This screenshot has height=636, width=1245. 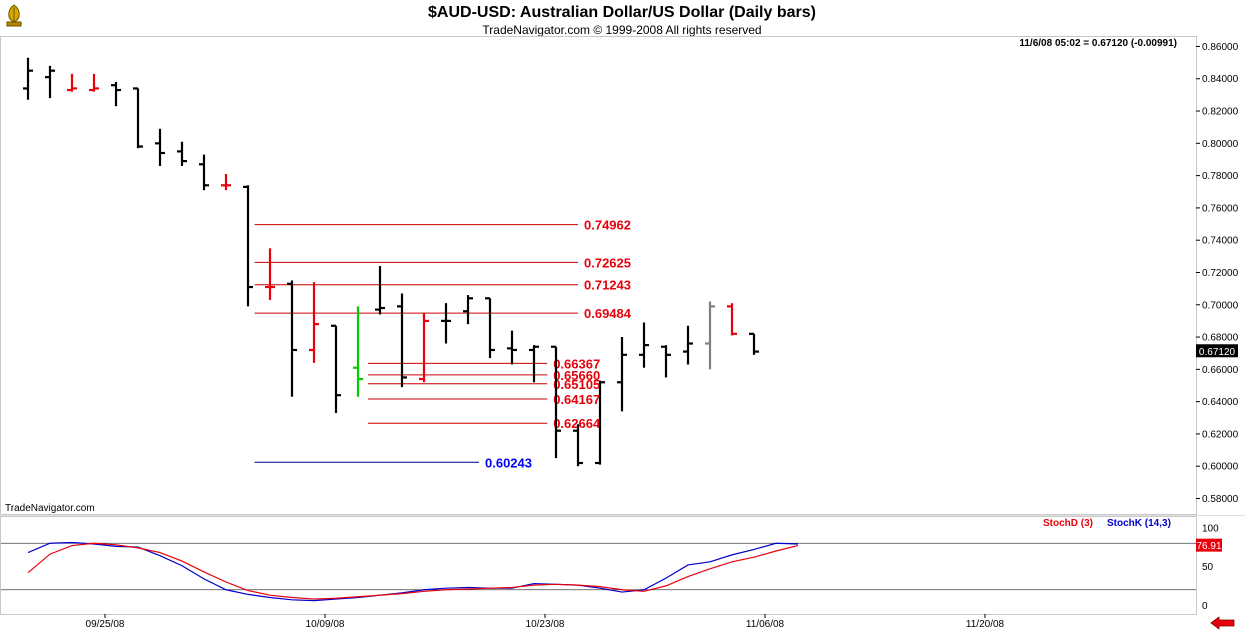 I want to click on legend-stoch-d: StochD (3), so click(x=1068, y=523).